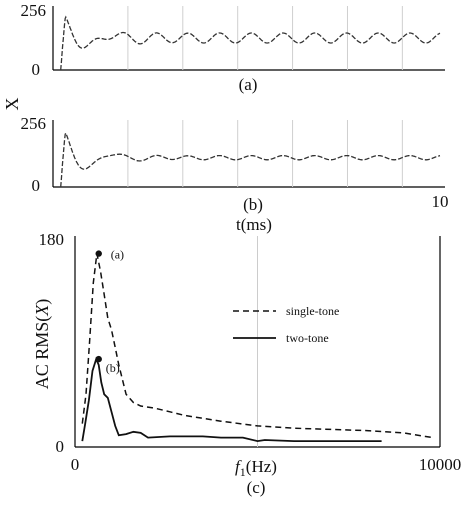  Describe the element at coordinates (254, 224) in the screenshot. I see `panel-b-x-label: t(ms)` at that location.